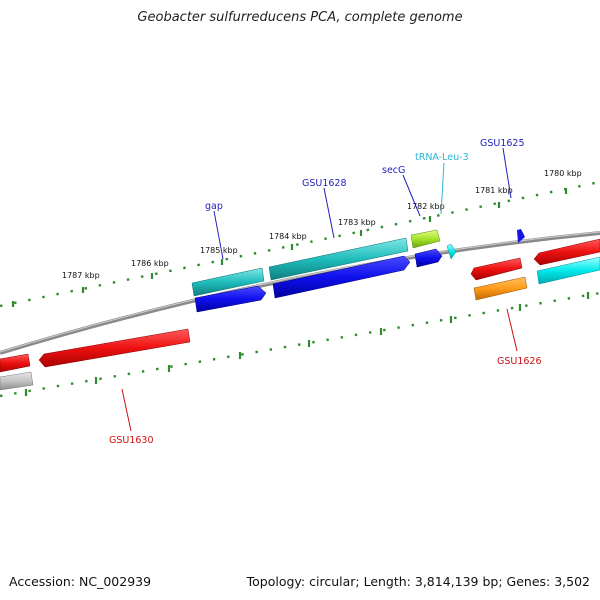 The height and width of the screenshot is (600, 600). I want to click on gene-gsu1630-red, so click(114, 348).